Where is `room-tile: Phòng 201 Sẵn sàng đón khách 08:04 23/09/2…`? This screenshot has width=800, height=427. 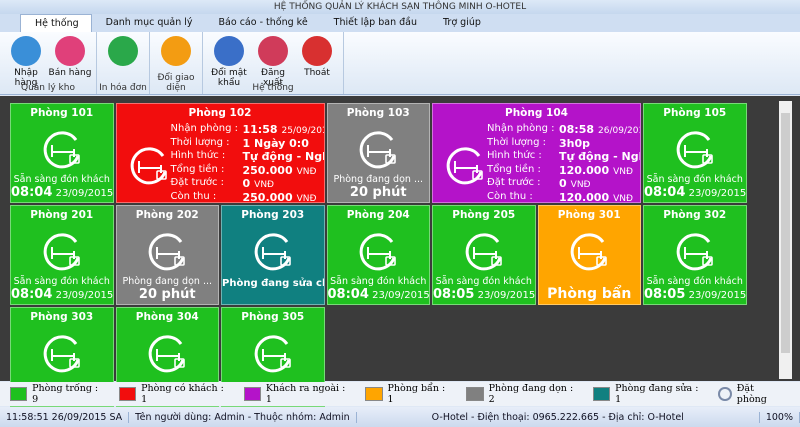 room-tile: Phòng 201 Sẵn sàng đón khách 08:04 23/09/2… is located at coordinates (62, 255).